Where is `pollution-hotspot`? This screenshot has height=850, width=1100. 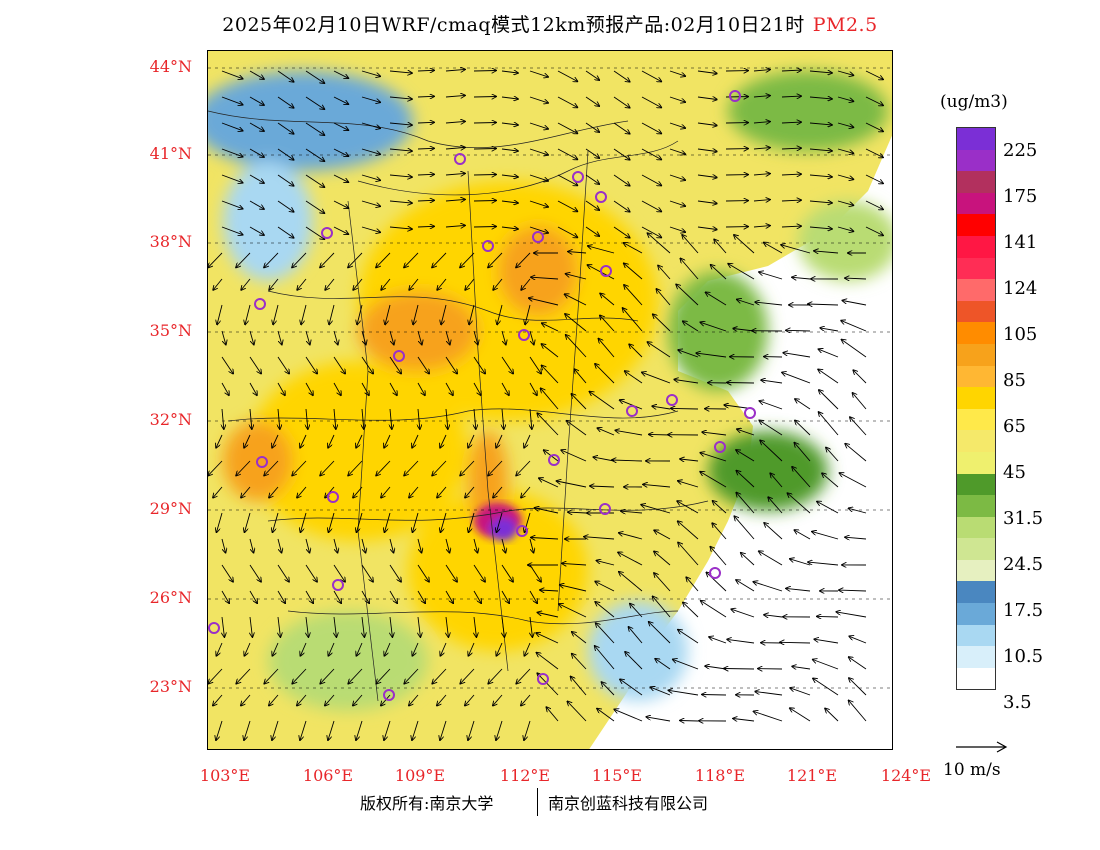
pollution-hotspot is located at coordinates (498, 522).